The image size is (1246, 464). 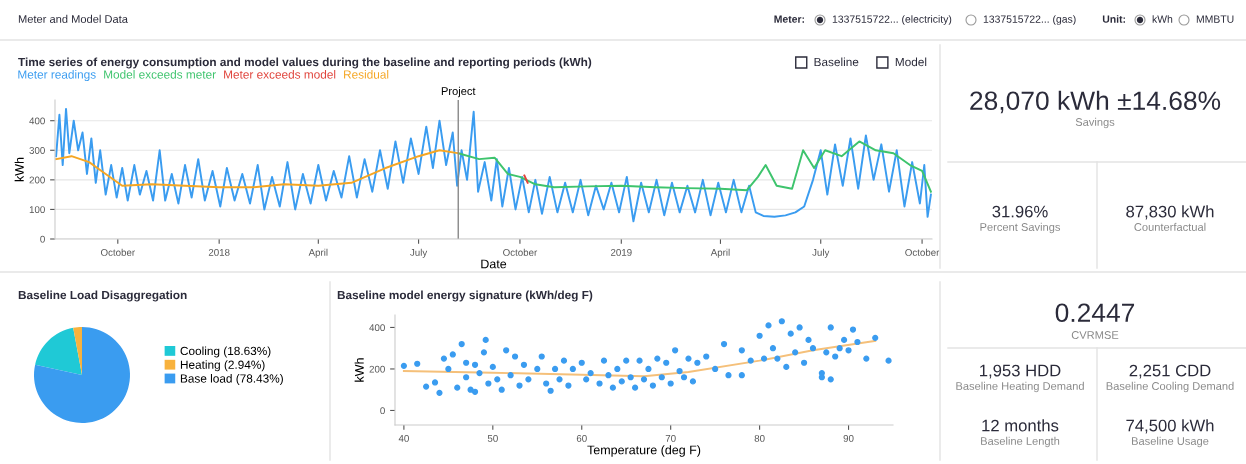 I want to click on y-tick-label: 300, so click(x=37, y=150).